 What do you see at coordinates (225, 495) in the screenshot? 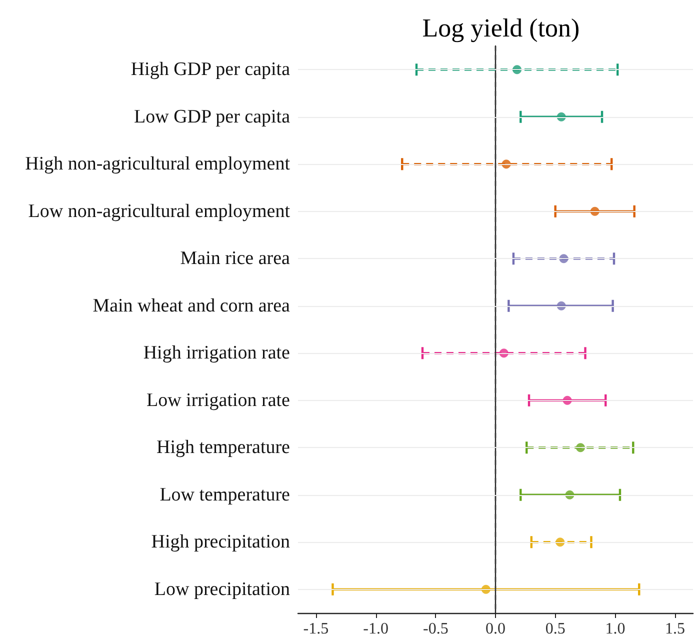
I see `y-tick-label: Low temperature` at bounding box center [225, 495].